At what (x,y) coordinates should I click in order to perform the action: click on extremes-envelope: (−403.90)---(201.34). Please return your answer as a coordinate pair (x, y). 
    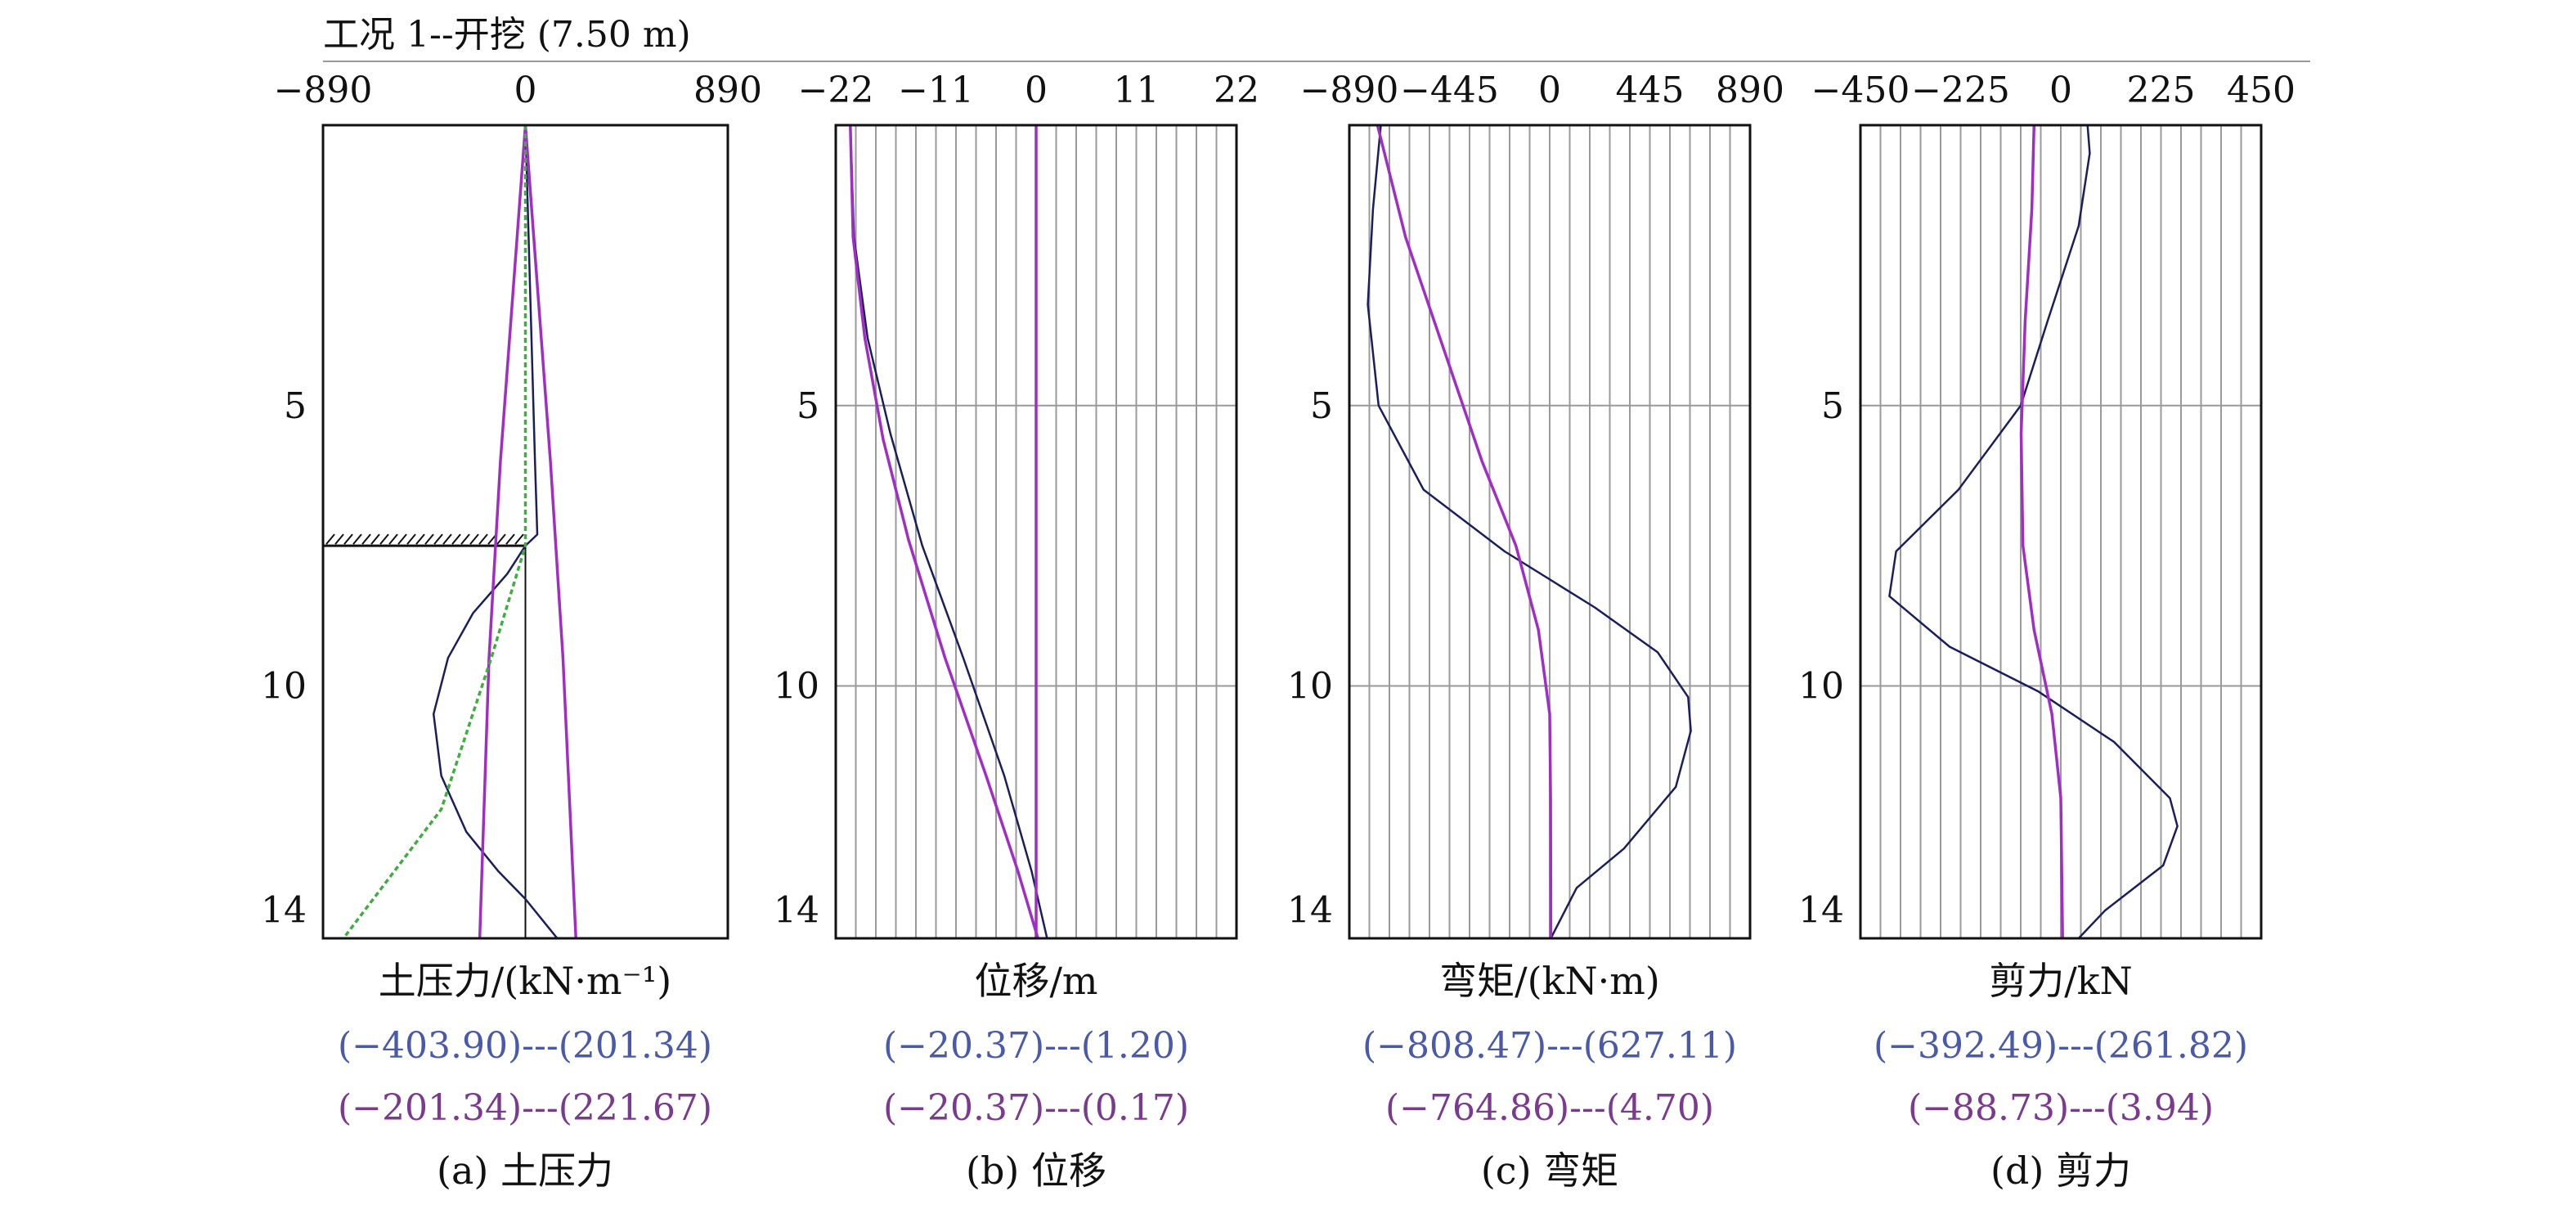
    Looking at the image, I should click on (525, 1046).